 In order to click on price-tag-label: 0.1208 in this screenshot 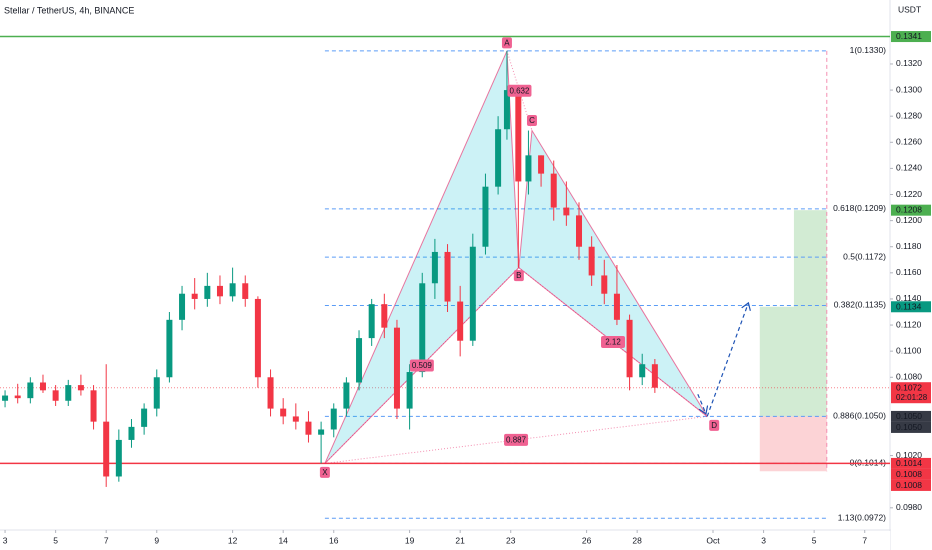, I will do `click(909, 210)`.